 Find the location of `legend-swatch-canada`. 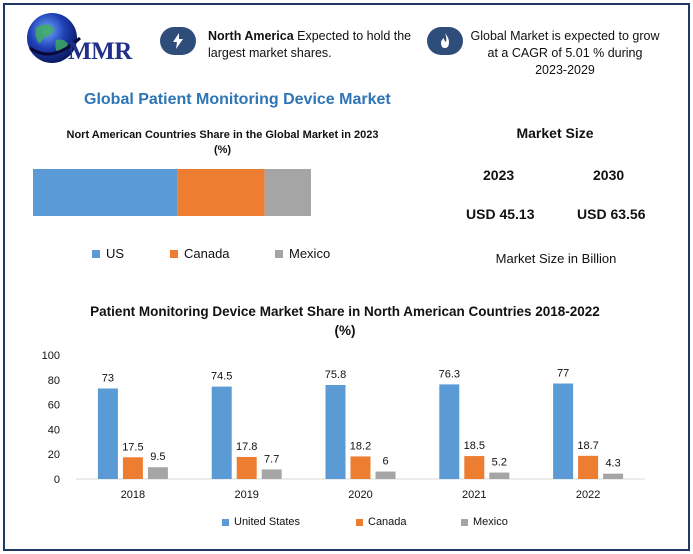

legend-swatch-canada is located at coordinates (174, 253).